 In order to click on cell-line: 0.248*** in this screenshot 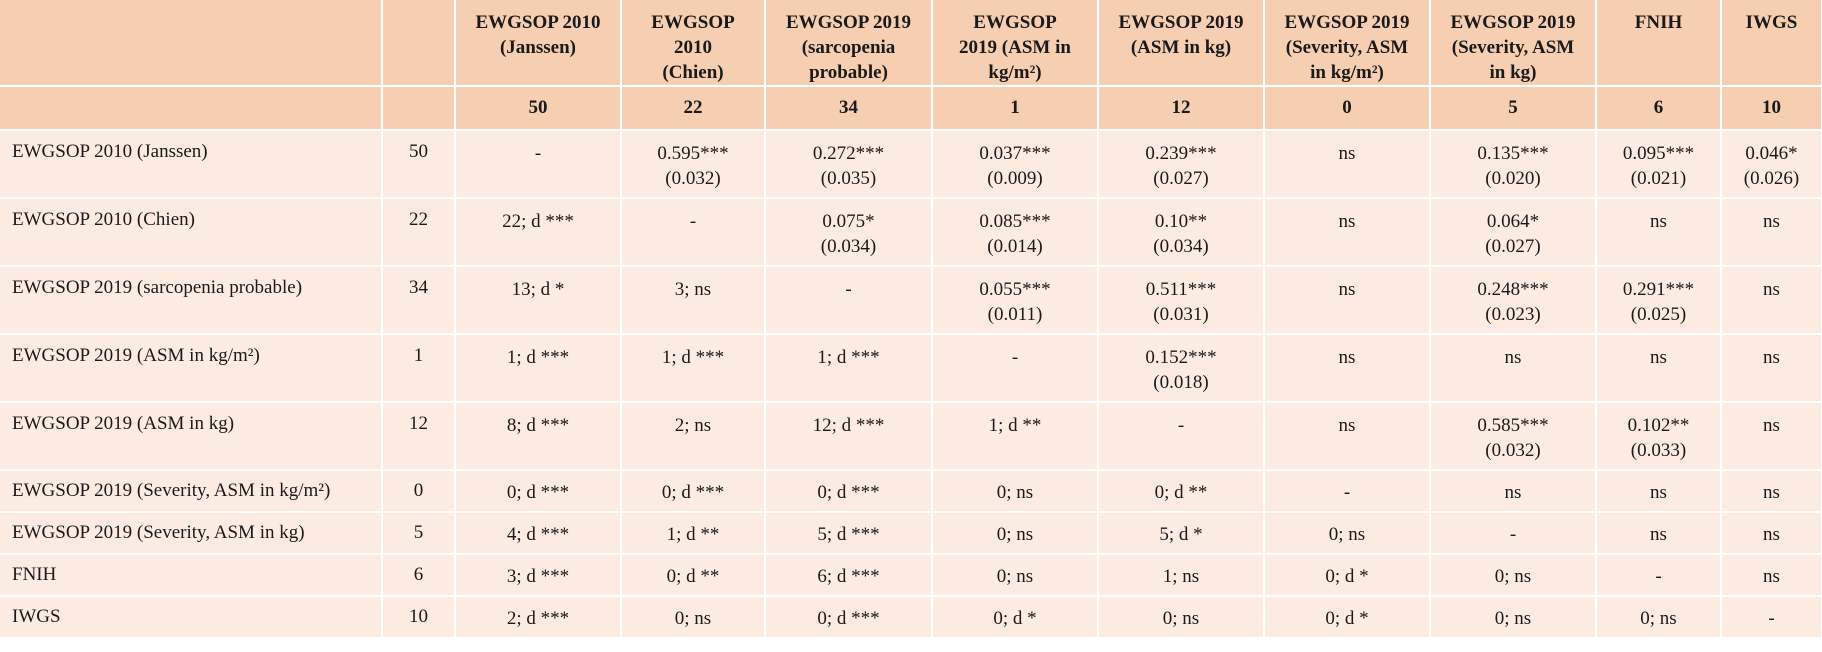, I will do `click(1513, 289)`.